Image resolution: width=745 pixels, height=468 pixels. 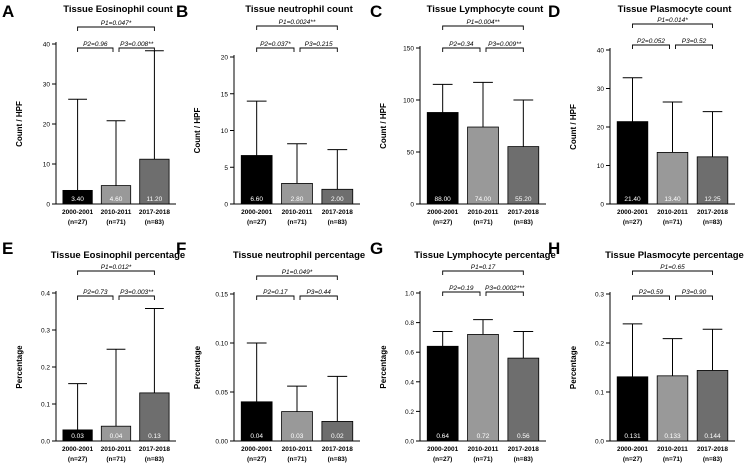 What do you see at coordinates (523, 436) in the screenshot?
I see `bar-value-label: 0.56` at bounding box center [523, 436].